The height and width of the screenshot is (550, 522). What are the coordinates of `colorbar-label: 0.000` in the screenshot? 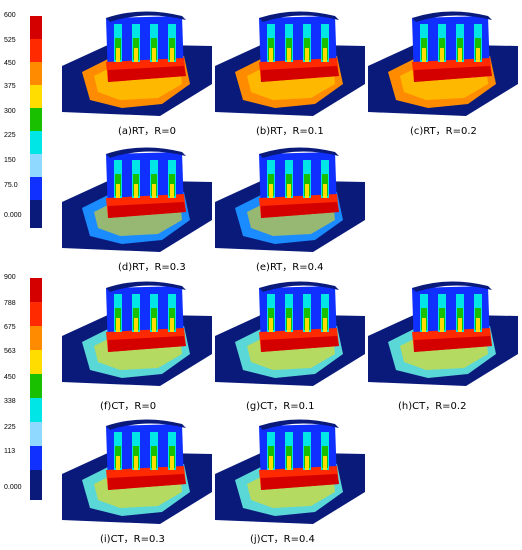 It's located at (13, 487).